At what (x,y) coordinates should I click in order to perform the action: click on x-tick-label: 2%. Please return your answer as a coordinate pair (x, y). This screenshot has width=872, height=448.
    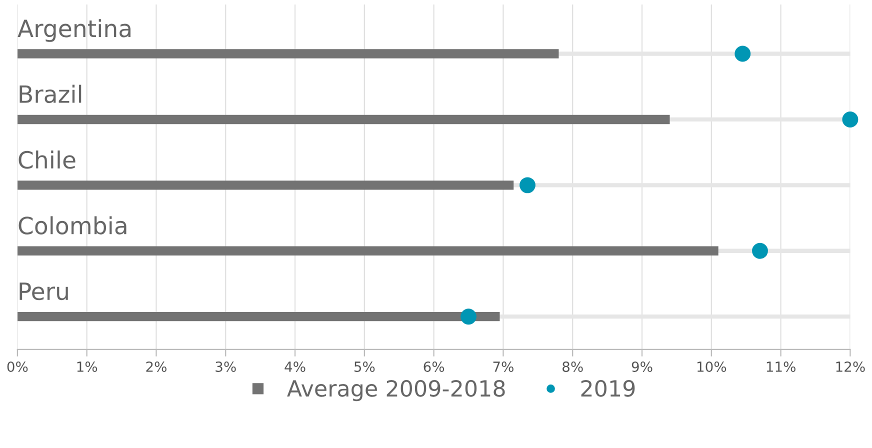
    Looking at the image, I should click on (156, 366).